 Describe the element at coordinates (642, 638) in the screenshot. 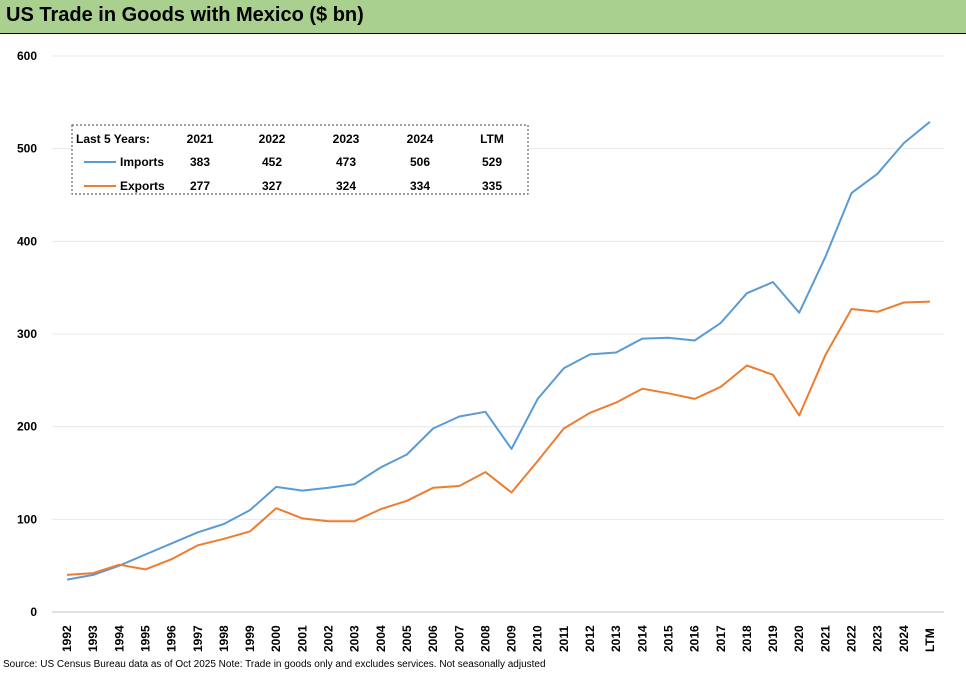

I see `x-tick-label: 2014` at that location.